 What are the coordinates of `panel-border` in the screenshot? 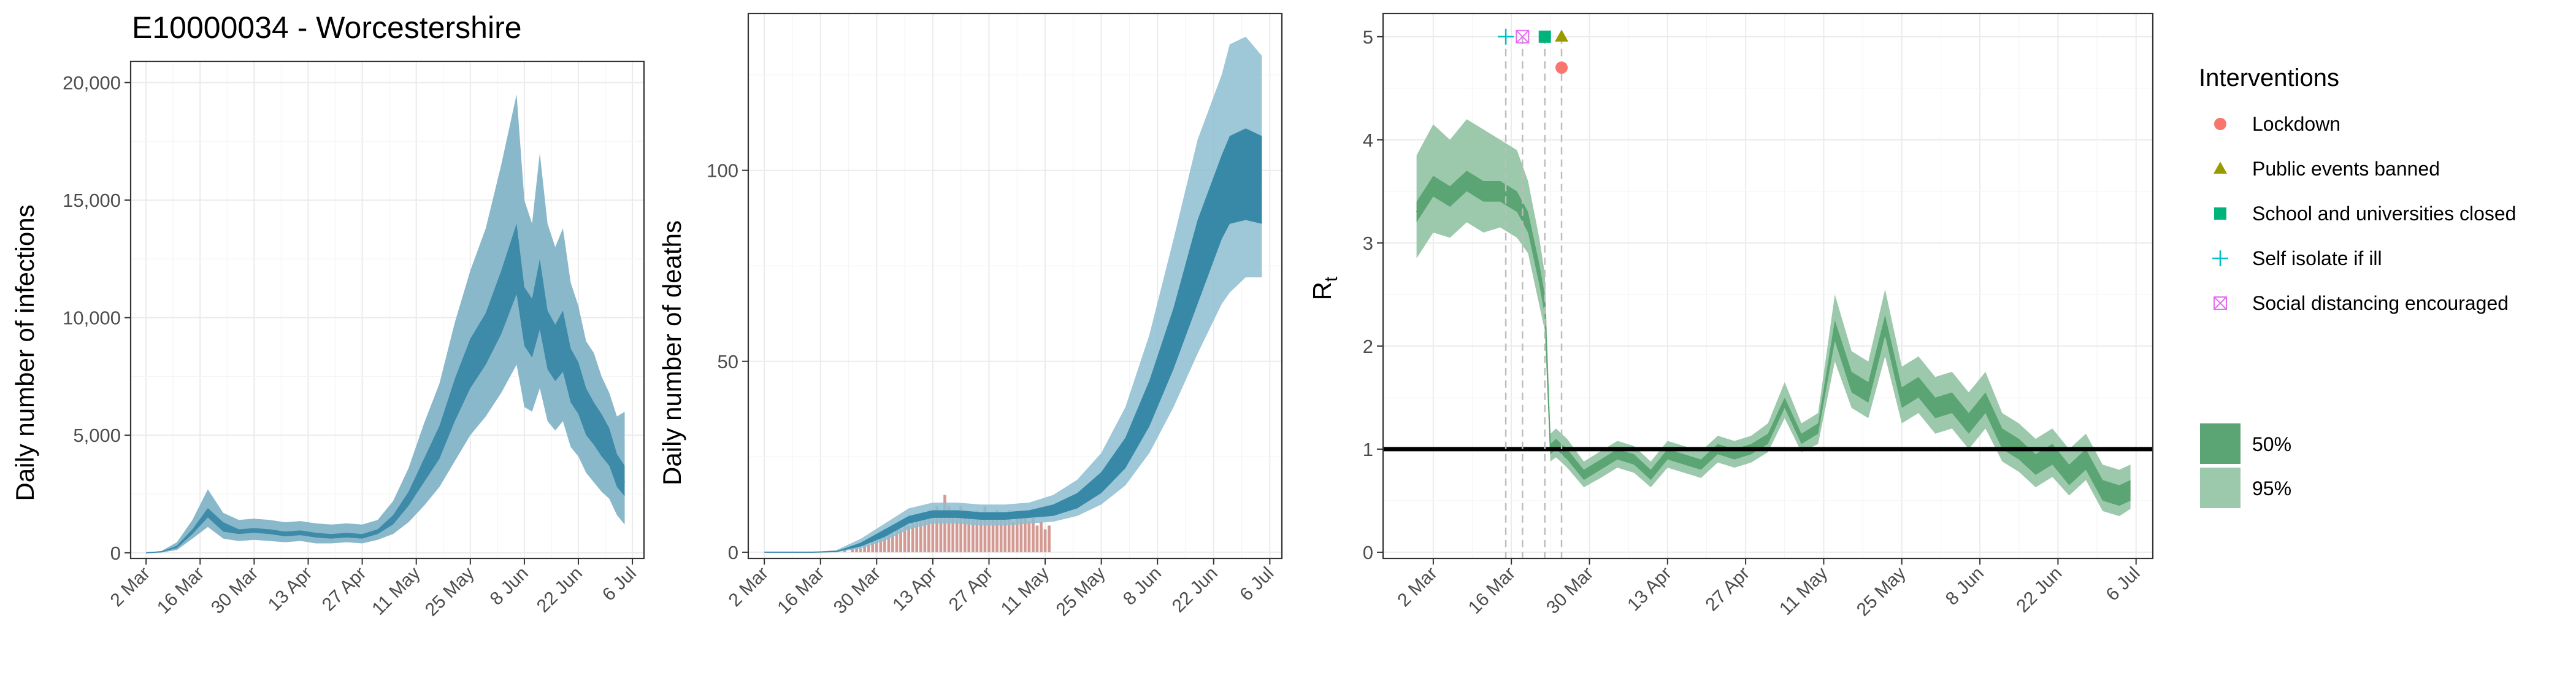 It's located at (387, 310).